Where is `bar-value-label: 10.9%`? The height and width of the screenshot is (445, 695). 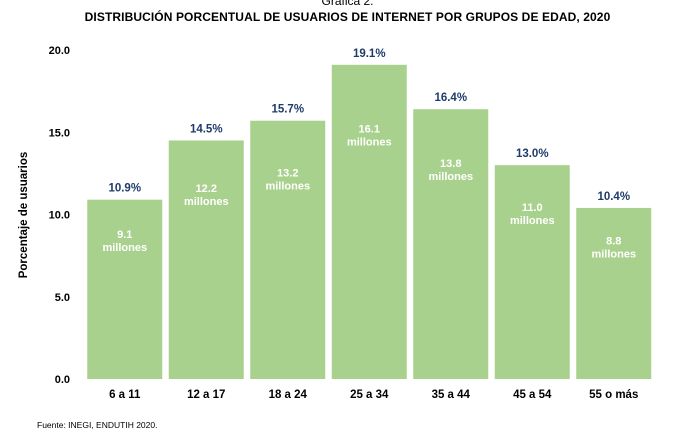 bar-value-label: 10.9% is located at coordinates (124, 189).